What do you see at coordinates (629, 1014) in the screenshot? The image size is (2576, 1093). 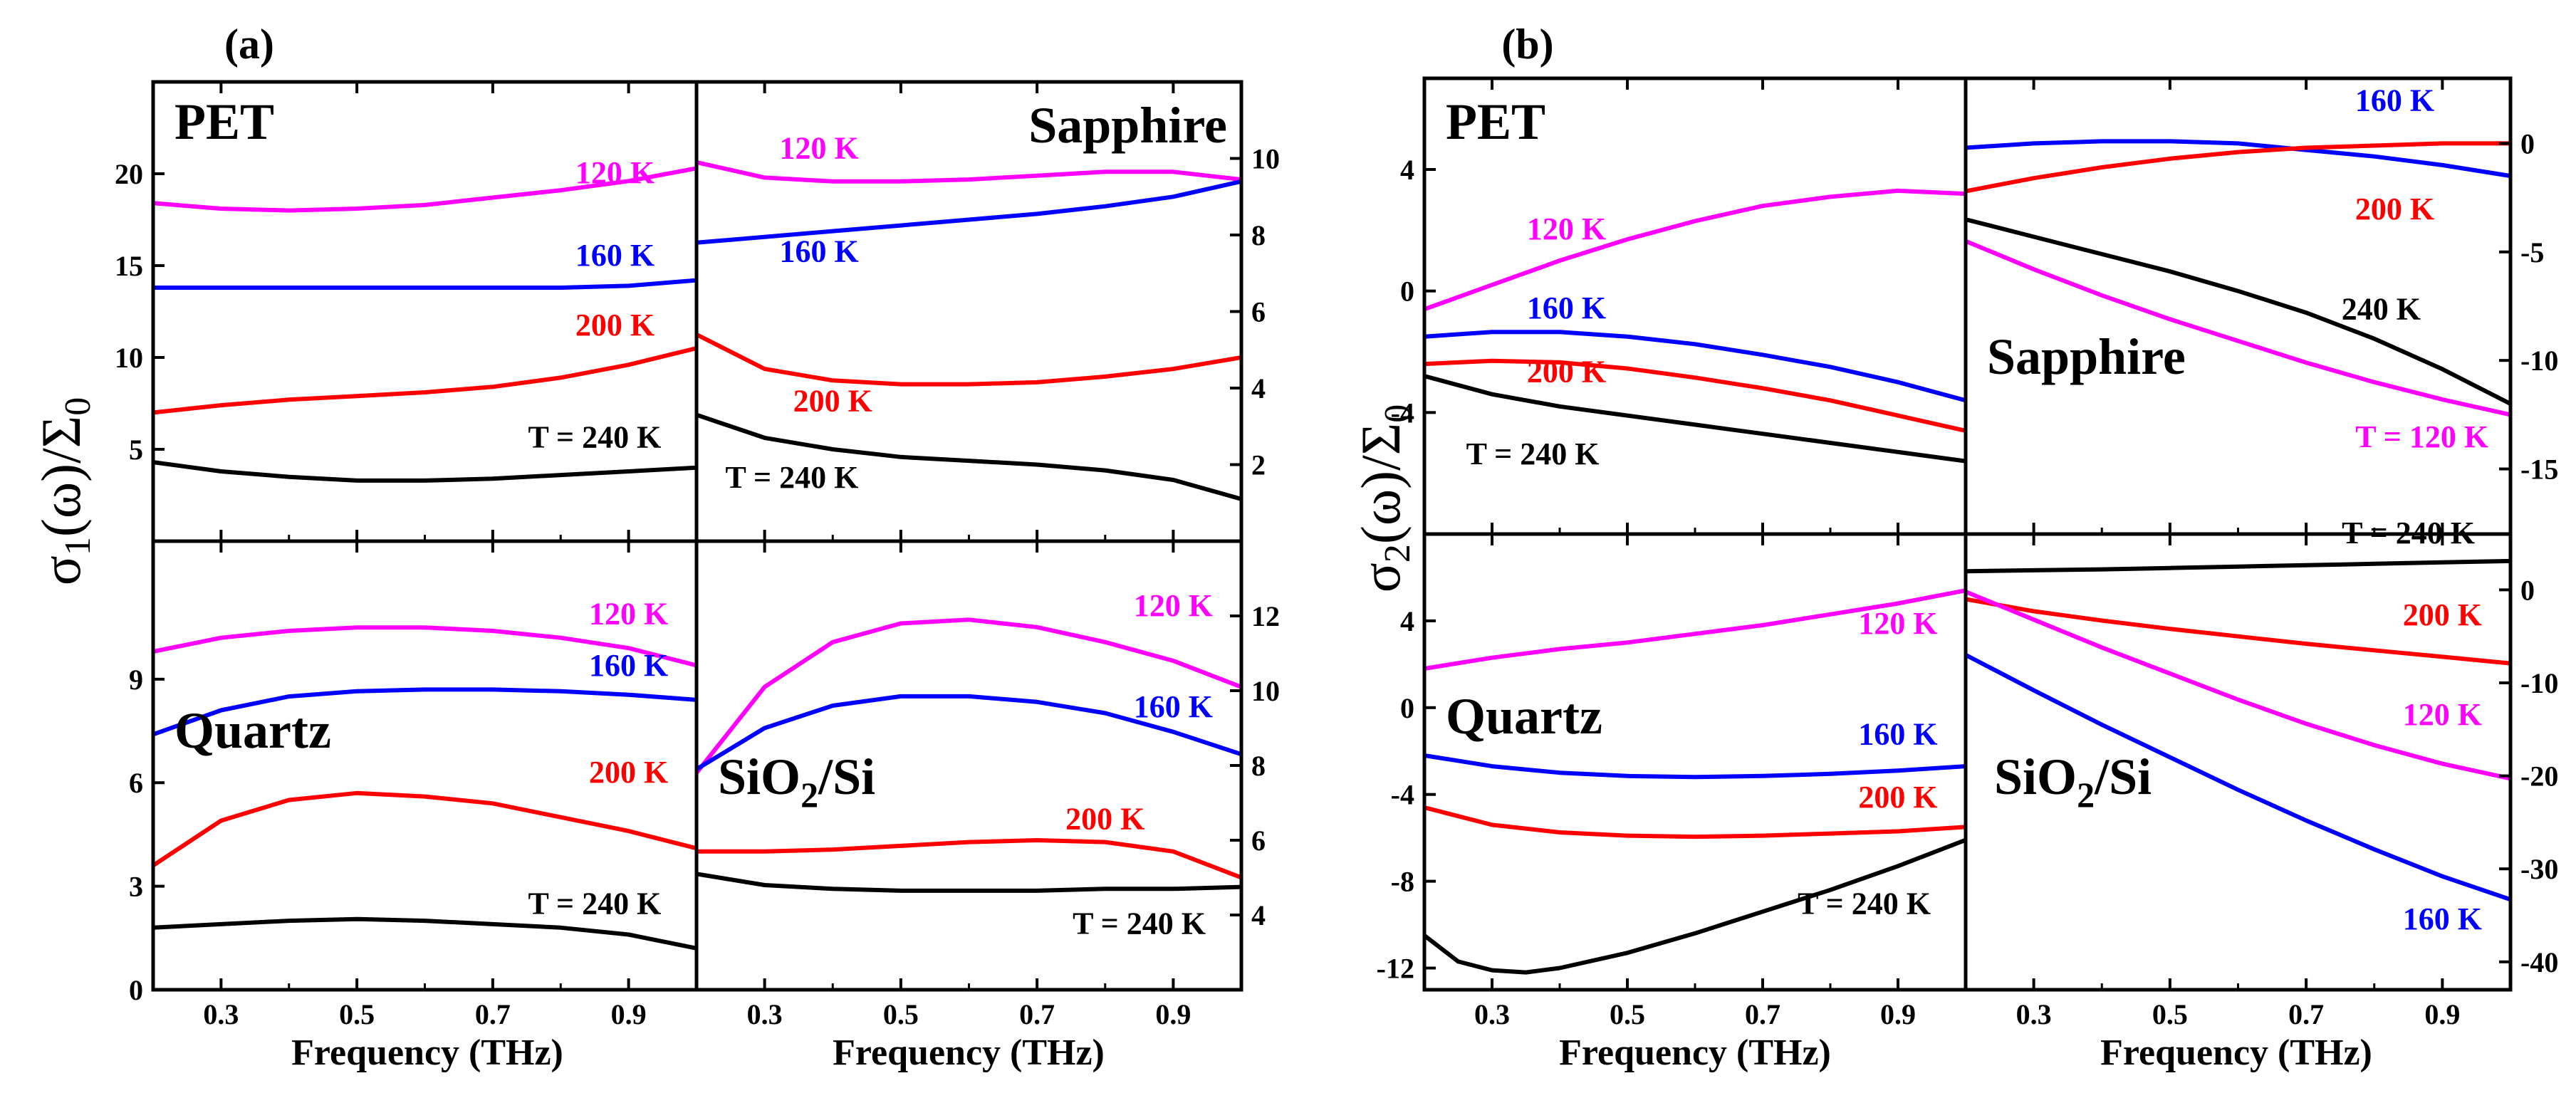 I see `x-tick-label: 0.9` at bounding box center [629, 1014].